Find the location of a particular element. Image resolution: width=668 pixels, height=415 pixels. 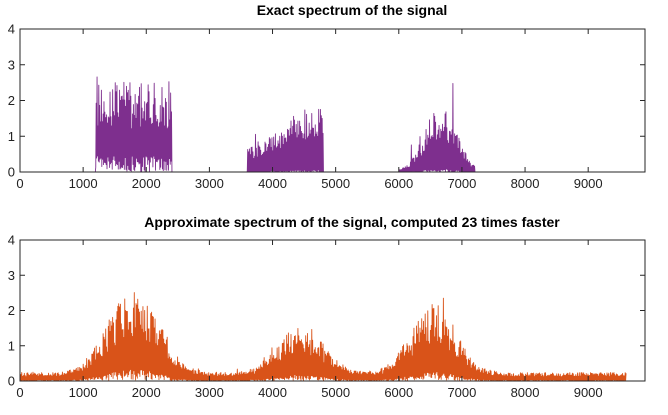

chart-title: Exact spectrum of the signal is located at coordinates (352, 10).